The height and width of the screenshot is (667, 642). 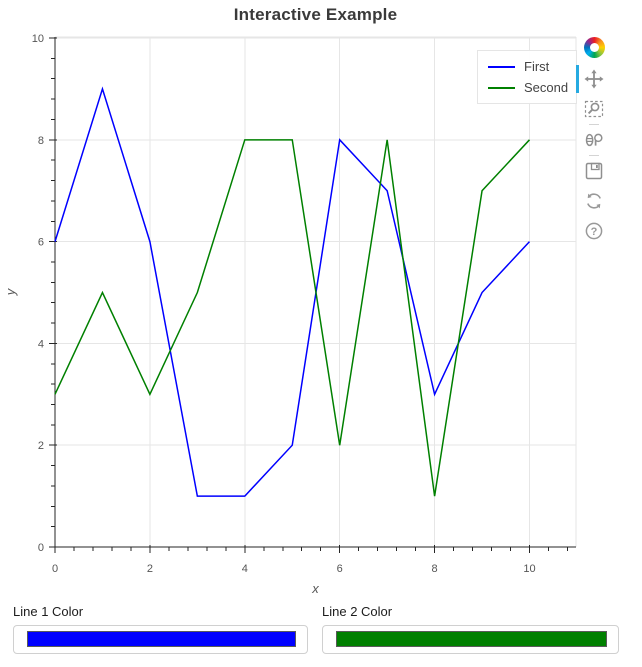 I want to click on x-tick-label: 2, so click(x=150, y=569).